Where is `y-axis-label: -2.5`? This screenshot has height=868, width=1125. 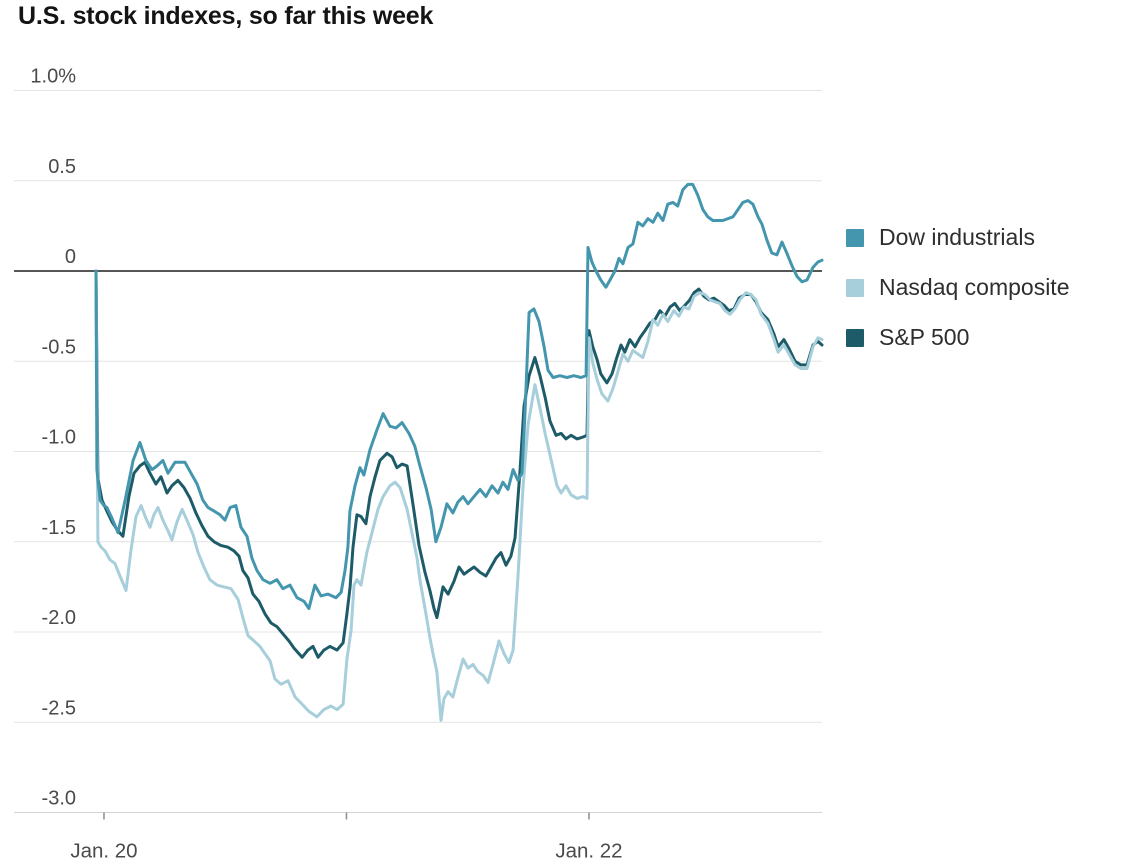 y-axis-label: -2.5 is located at coordinates (59, 708).